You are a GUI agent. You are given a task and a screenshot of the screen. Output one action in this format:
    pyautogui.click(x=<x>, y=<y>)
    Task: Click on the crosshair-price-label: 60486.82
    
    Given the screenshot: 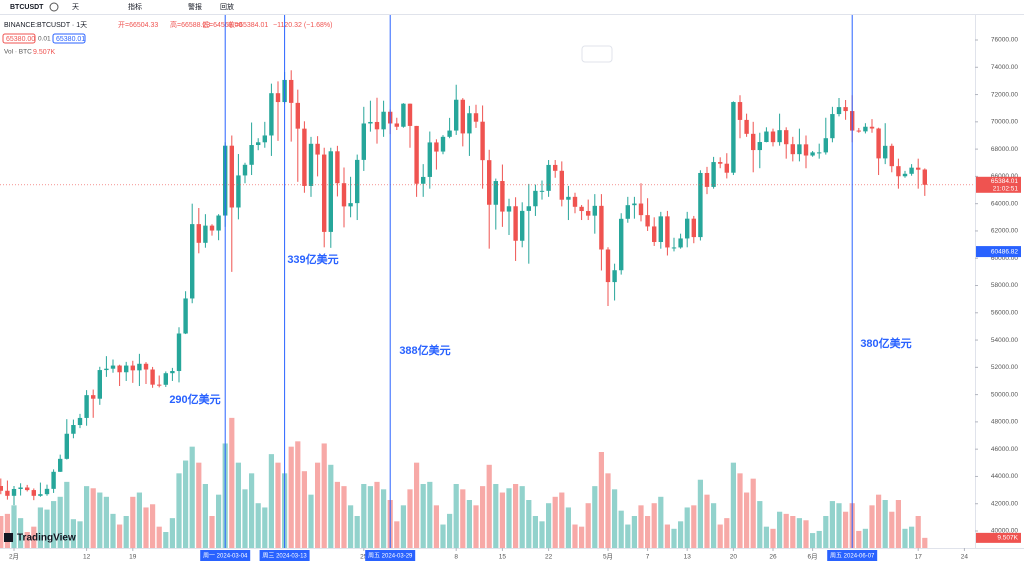 What is the action you would take?
    pyautogui.click(x=1004, y=251)
    